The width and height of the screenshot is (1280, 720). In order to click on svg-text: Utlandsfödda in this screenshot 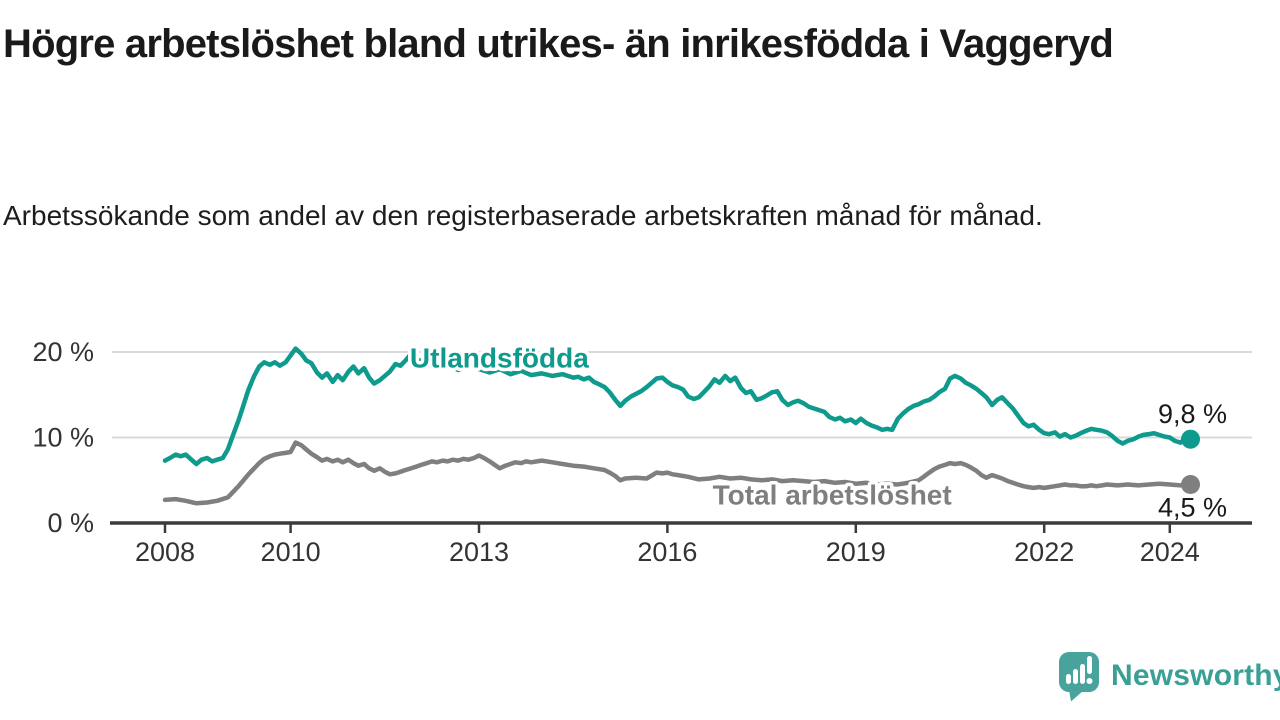, I will do `click(499, 357)`.